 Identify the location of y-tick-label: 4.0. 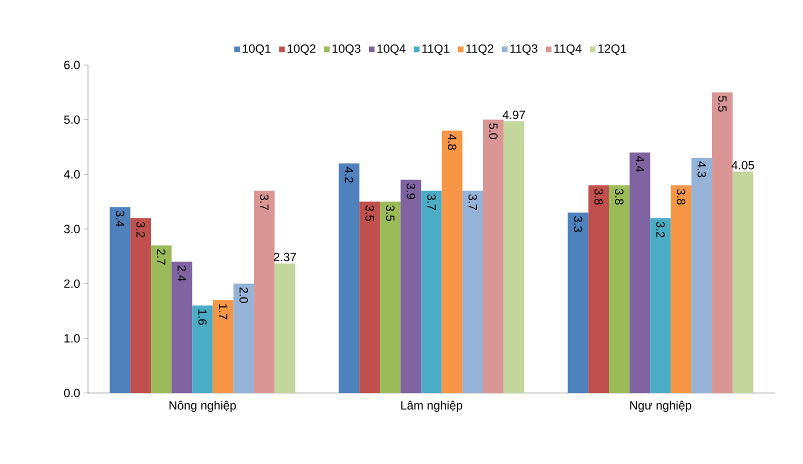
(72, 174).